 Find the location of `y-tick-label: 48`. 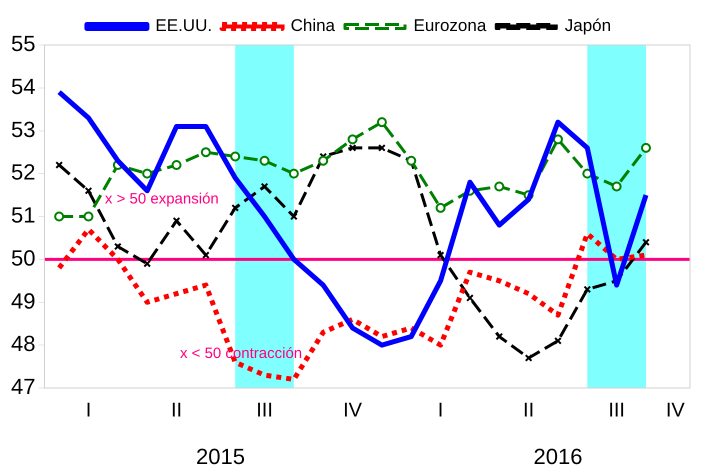

y-tick-label: 48 is located at coordinates (23, 343).